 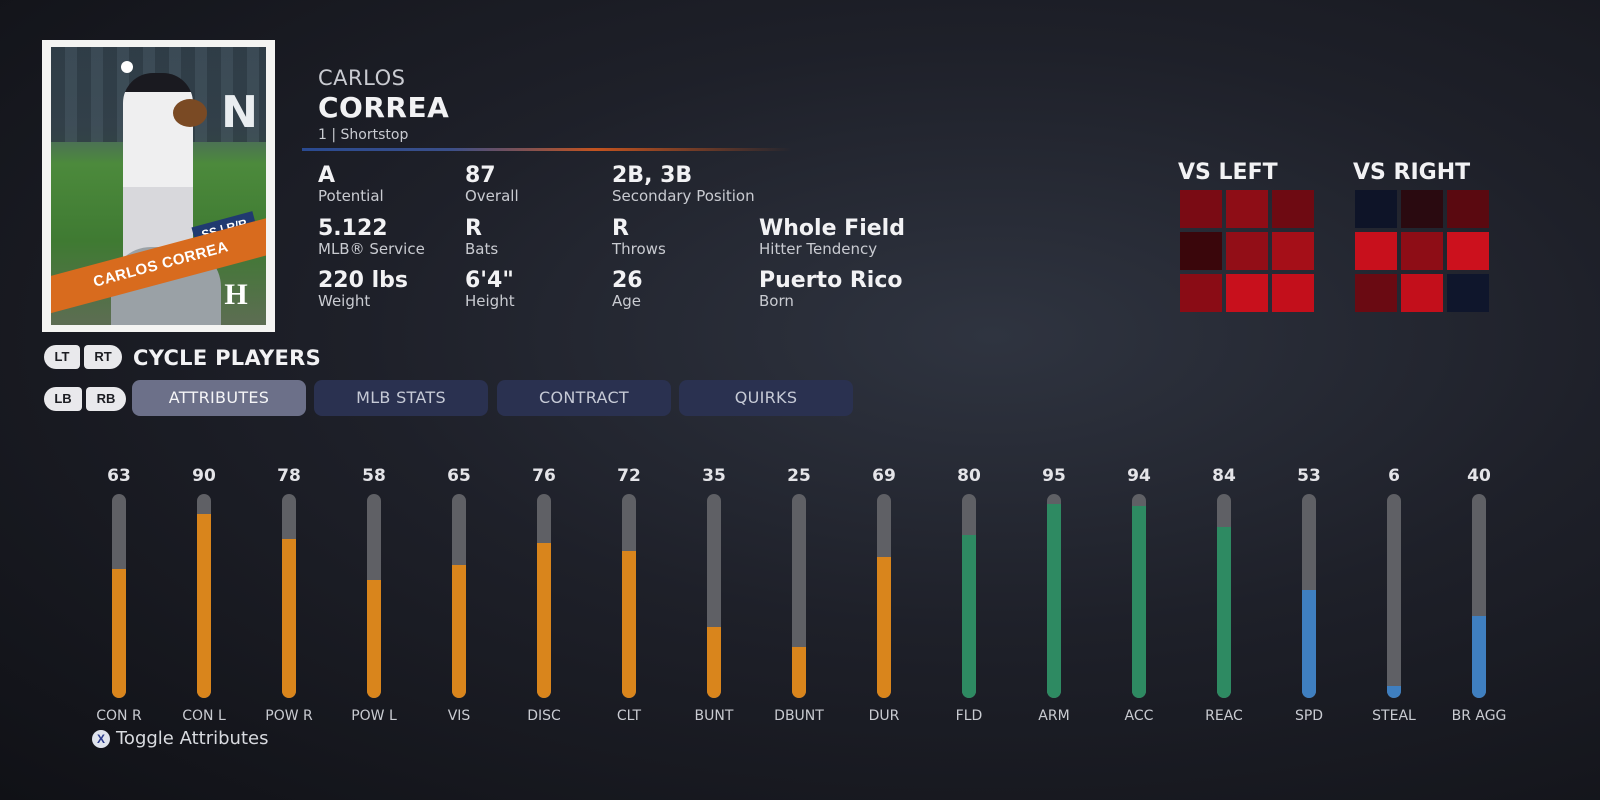 What do you see at coordinates (1479, 595) in the screenshot?
I see `attribute-br-agg: 40 BR AGG` at bounding box center [1479, 595].